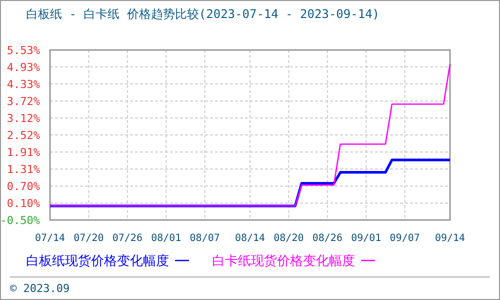 This screenshot has width=500, height=300. What do you see at coordinates (23, 118) in the screenshot?
I see `y-tick-label: 3.12%` at bounding box center [23, 118].